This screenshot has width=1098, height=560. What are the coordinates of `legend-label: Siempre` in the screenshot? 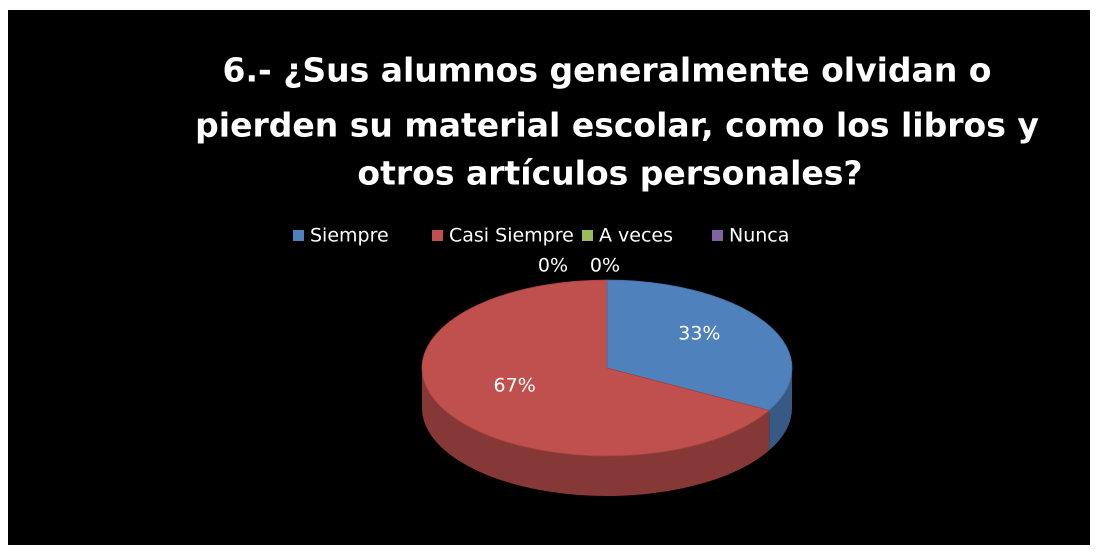 It's located at (349, 236).